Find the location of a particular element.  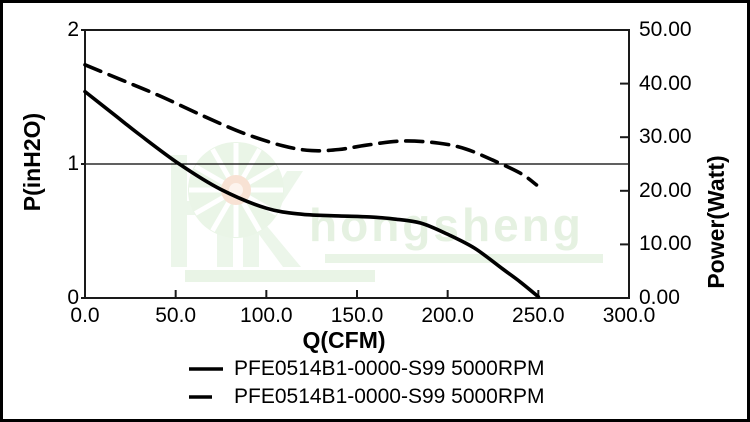

x-tick-label: 150.0 is located at coordinates (357, 315).